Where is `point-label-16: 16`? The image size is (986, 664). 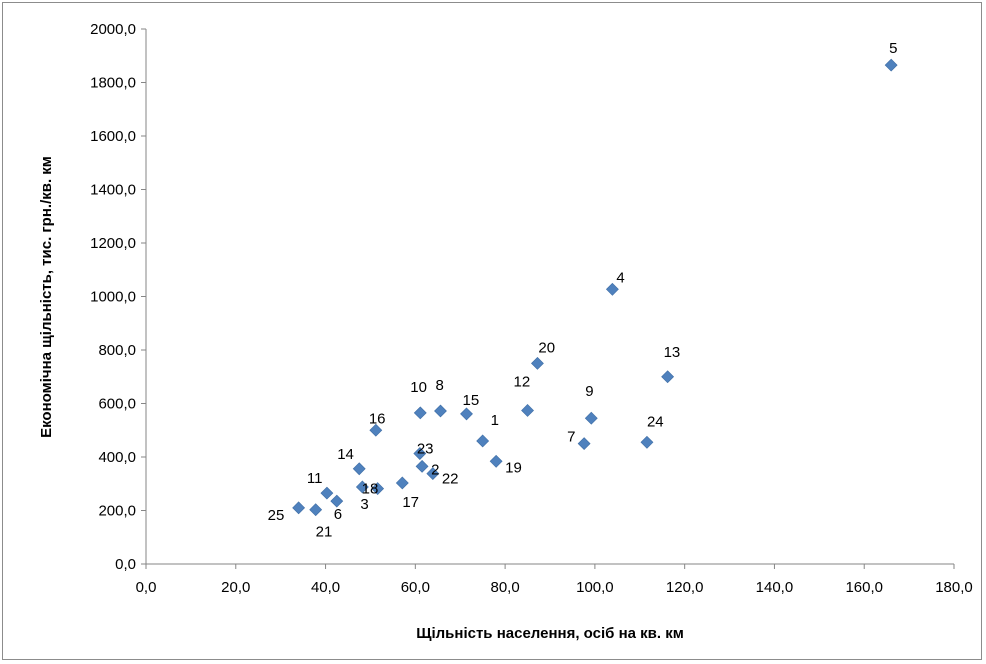
point-label-16: 16 is located at coordinates (377, 418).